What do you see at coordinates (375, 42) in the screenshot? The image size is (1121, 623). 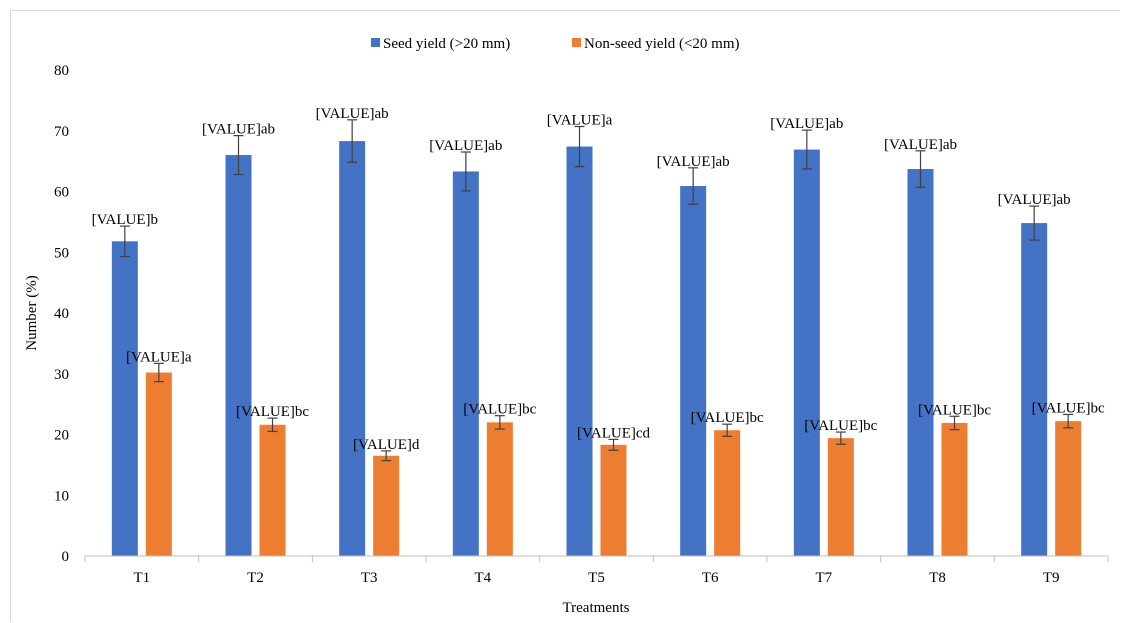 I see `legend-swatch-seed-yield` at bounding box center [375, 42].